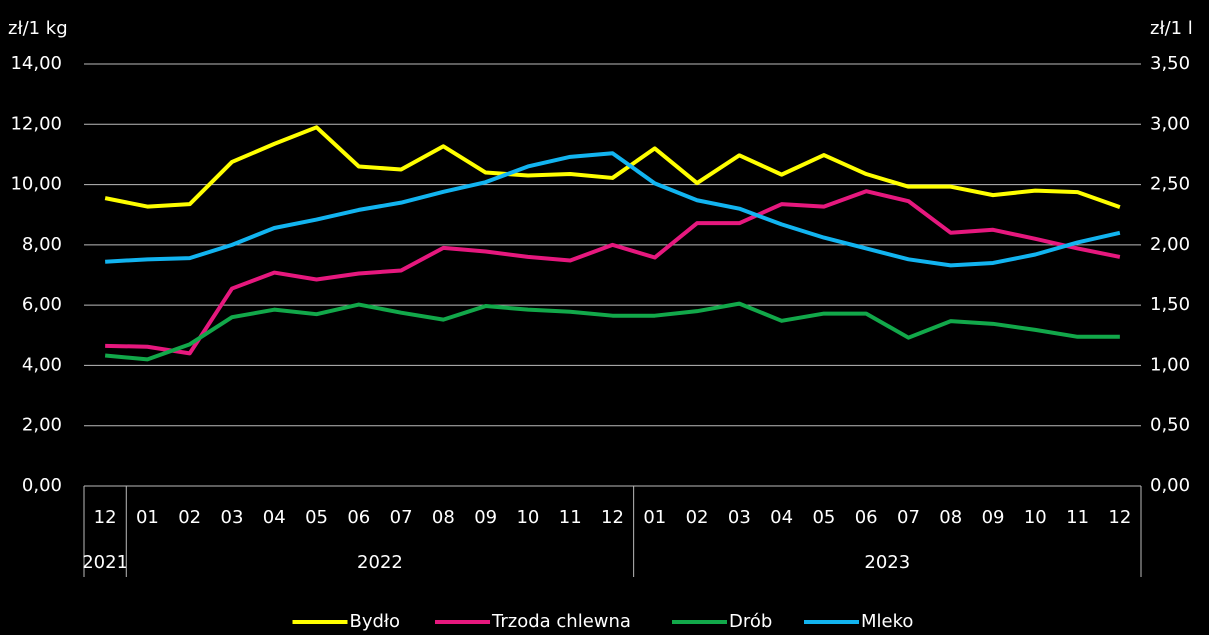  I want to click on x-year-label: 2021, so click(105, 562).